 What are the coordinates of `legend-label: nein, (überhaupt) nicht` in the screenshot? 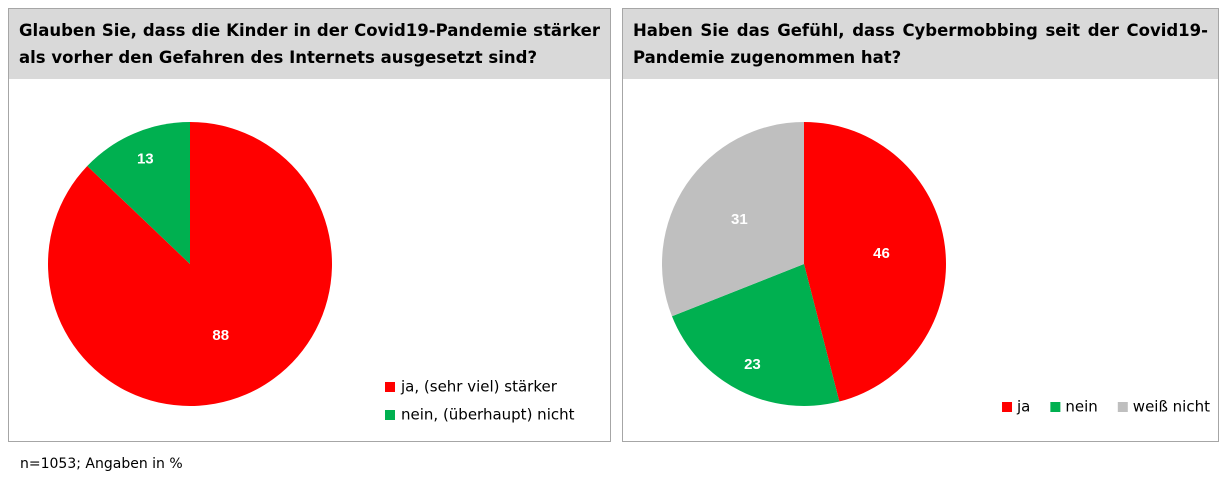 It's located at (488, 415).